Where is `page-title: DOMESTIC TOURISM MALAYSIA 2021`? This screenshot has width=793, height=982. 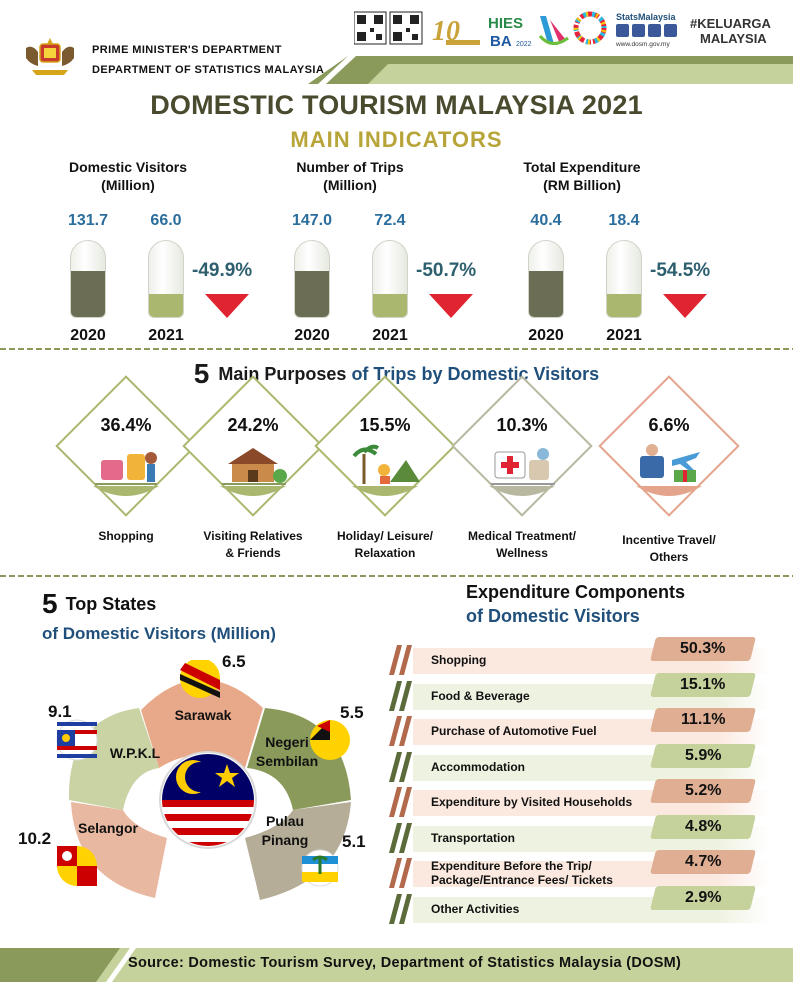
page-title: DOMESTIC TOURISM MALAYSIA 2021 is located at coordinates (396, 105).